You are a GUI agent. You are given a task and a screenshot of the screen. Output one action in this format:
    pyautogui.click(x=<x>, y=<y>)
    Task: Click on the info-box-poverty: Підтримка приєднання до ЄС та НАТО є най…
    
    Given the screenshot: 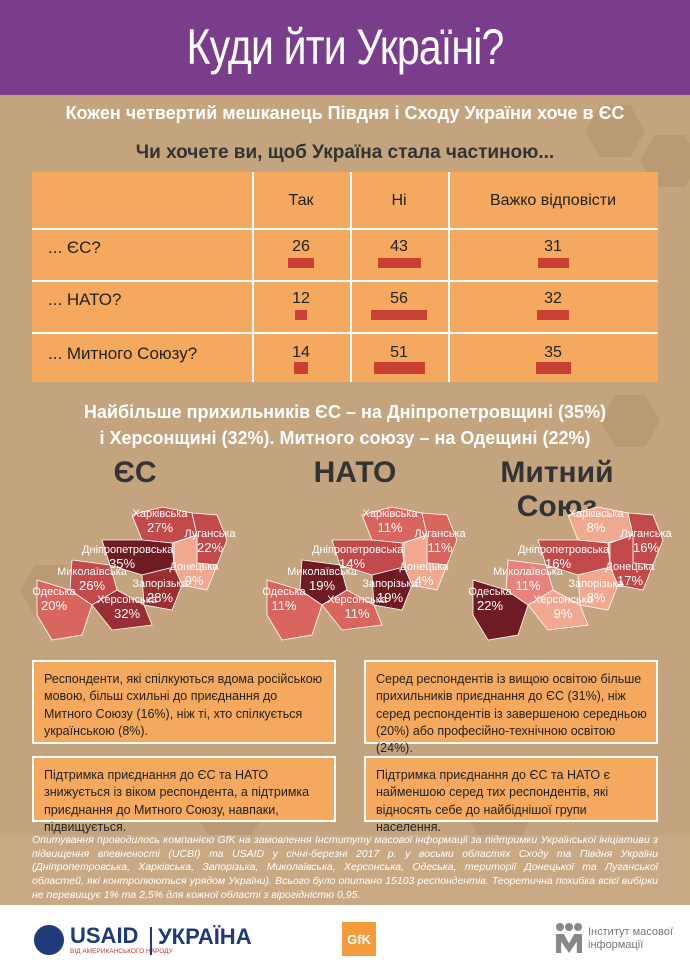 What is the action you would take?
    pyautogui.click(x=511, y=795)
    